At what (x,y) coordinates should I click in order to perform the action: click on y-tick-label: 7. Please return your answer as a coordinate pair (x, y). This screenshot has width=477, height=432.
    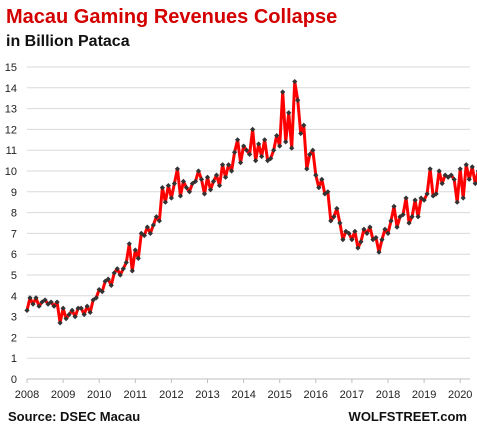
    Looking at the image, I should click on (14, 234).